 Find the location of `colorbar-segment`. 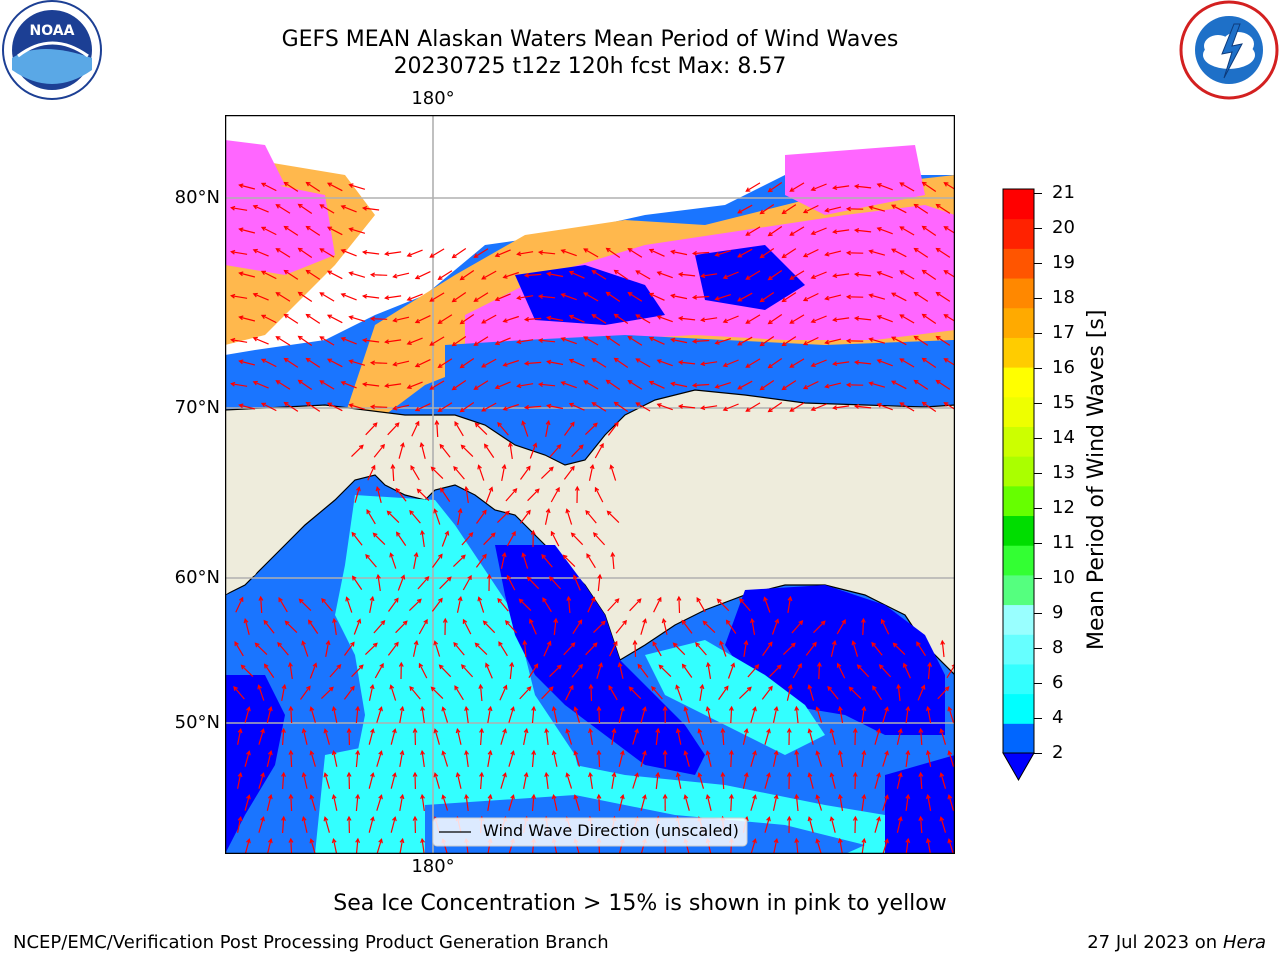

colorbar-segment is located at coordinates (1018, 382).